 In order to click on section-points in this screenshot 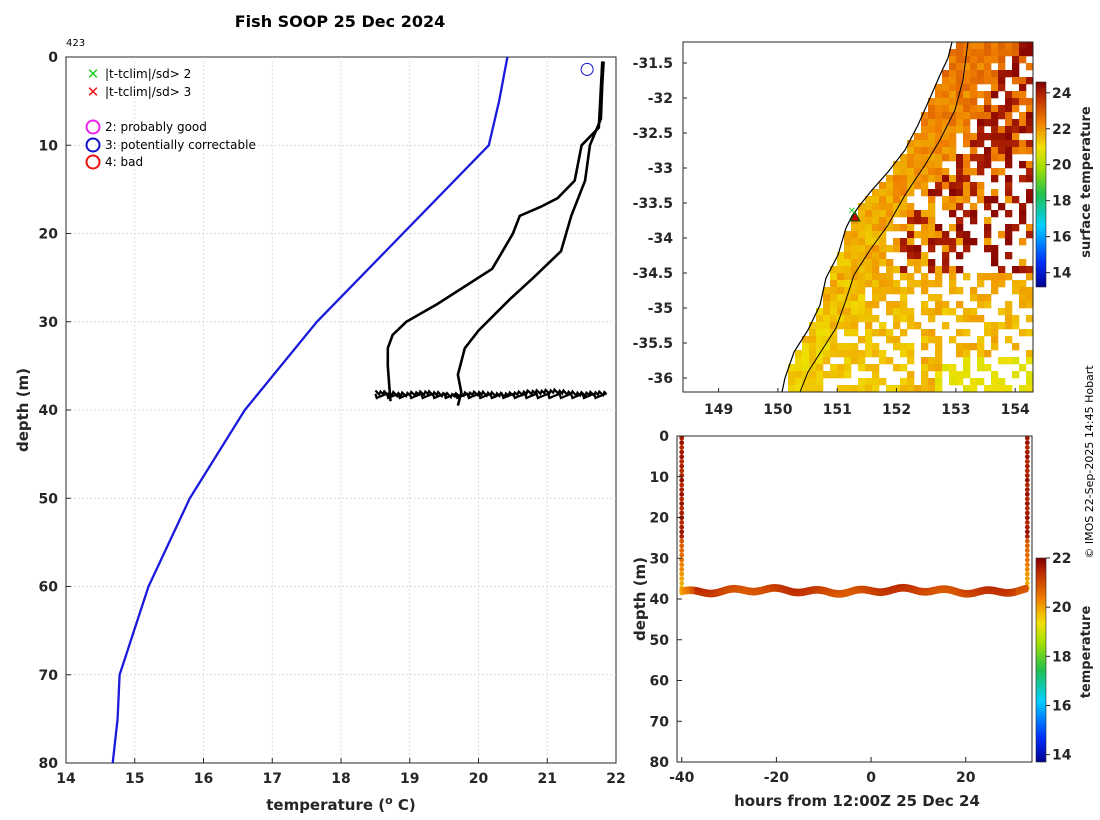, I will do `click(854, 517)`.